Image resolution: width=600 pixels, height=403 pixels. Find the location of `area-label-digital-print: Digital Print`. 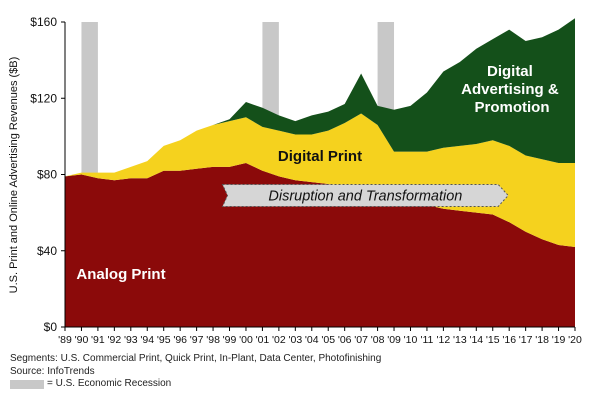

area-label-digital-print: Digital Print is located at coordinates (320, 156).